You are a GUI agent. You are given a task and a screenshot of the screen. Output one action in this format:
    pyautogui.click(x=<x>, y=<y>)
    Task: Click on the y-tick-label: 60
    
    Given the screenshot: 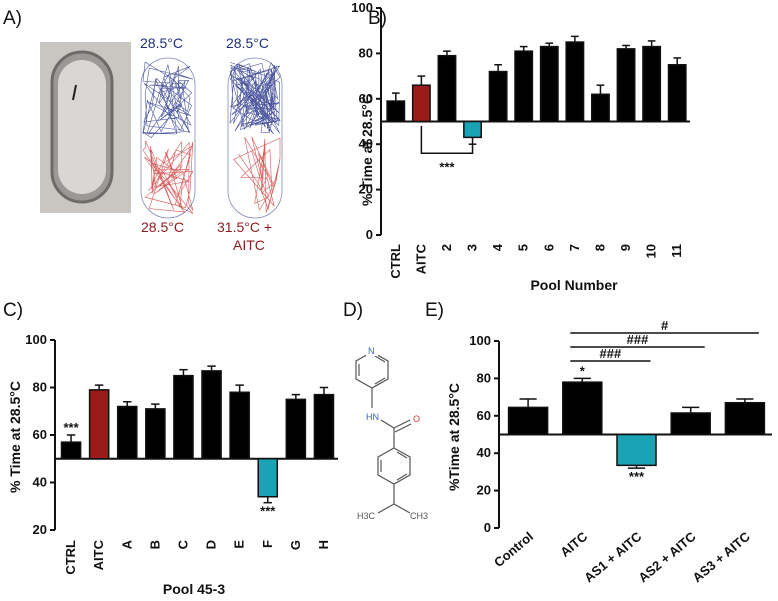 What is the action you would take?
    pyautogui.click(x=366, y=98)
    